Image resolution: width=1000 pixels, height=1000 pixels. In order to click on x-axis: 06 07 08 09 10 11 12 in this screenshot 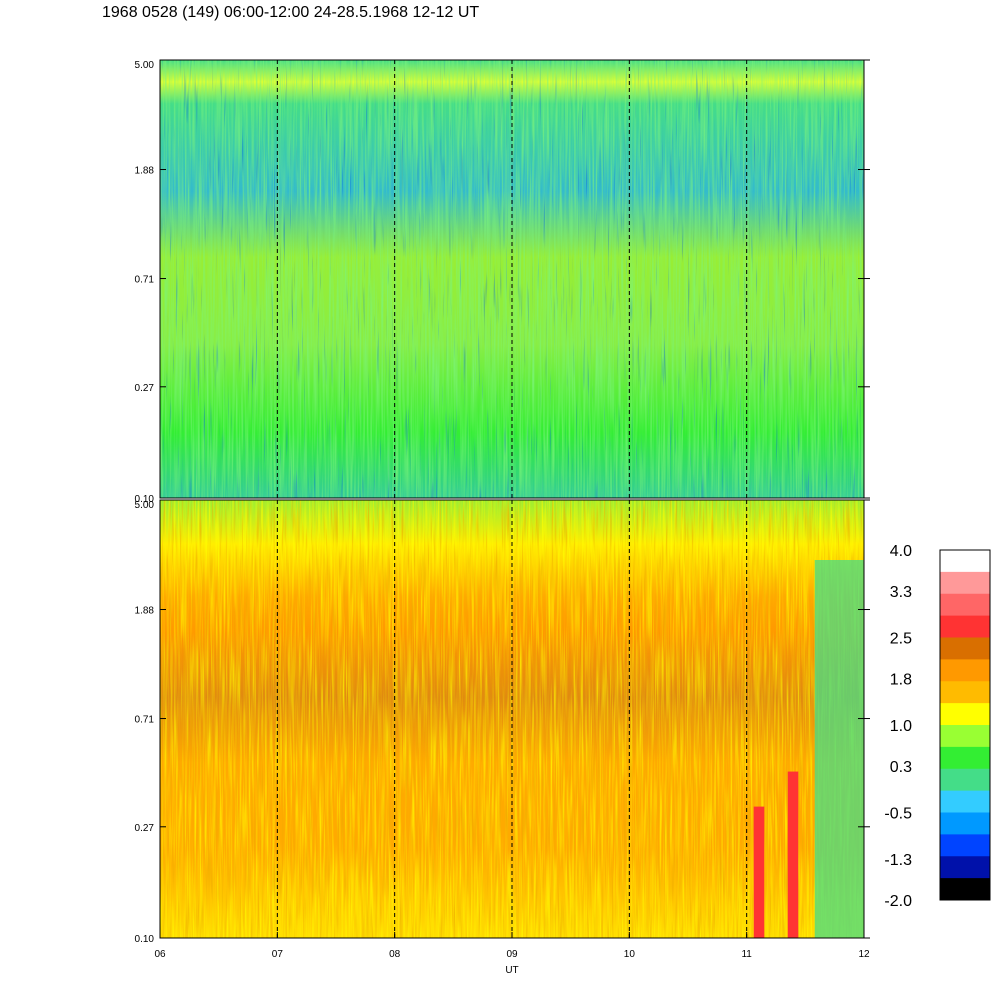, I will do `click(512, 946)`.